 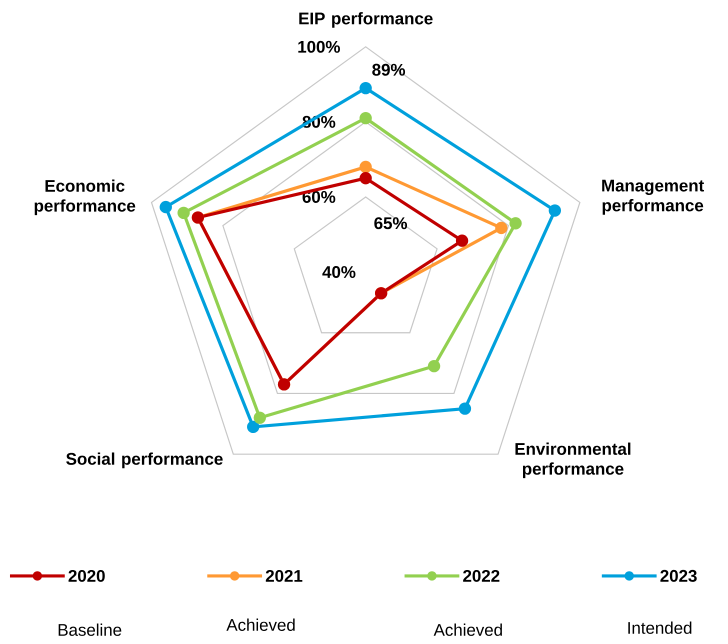 What do you see at coordinates (86, 576) in the screenshot?
I see `legend-label: 2020` at bounding box center [86, 576].